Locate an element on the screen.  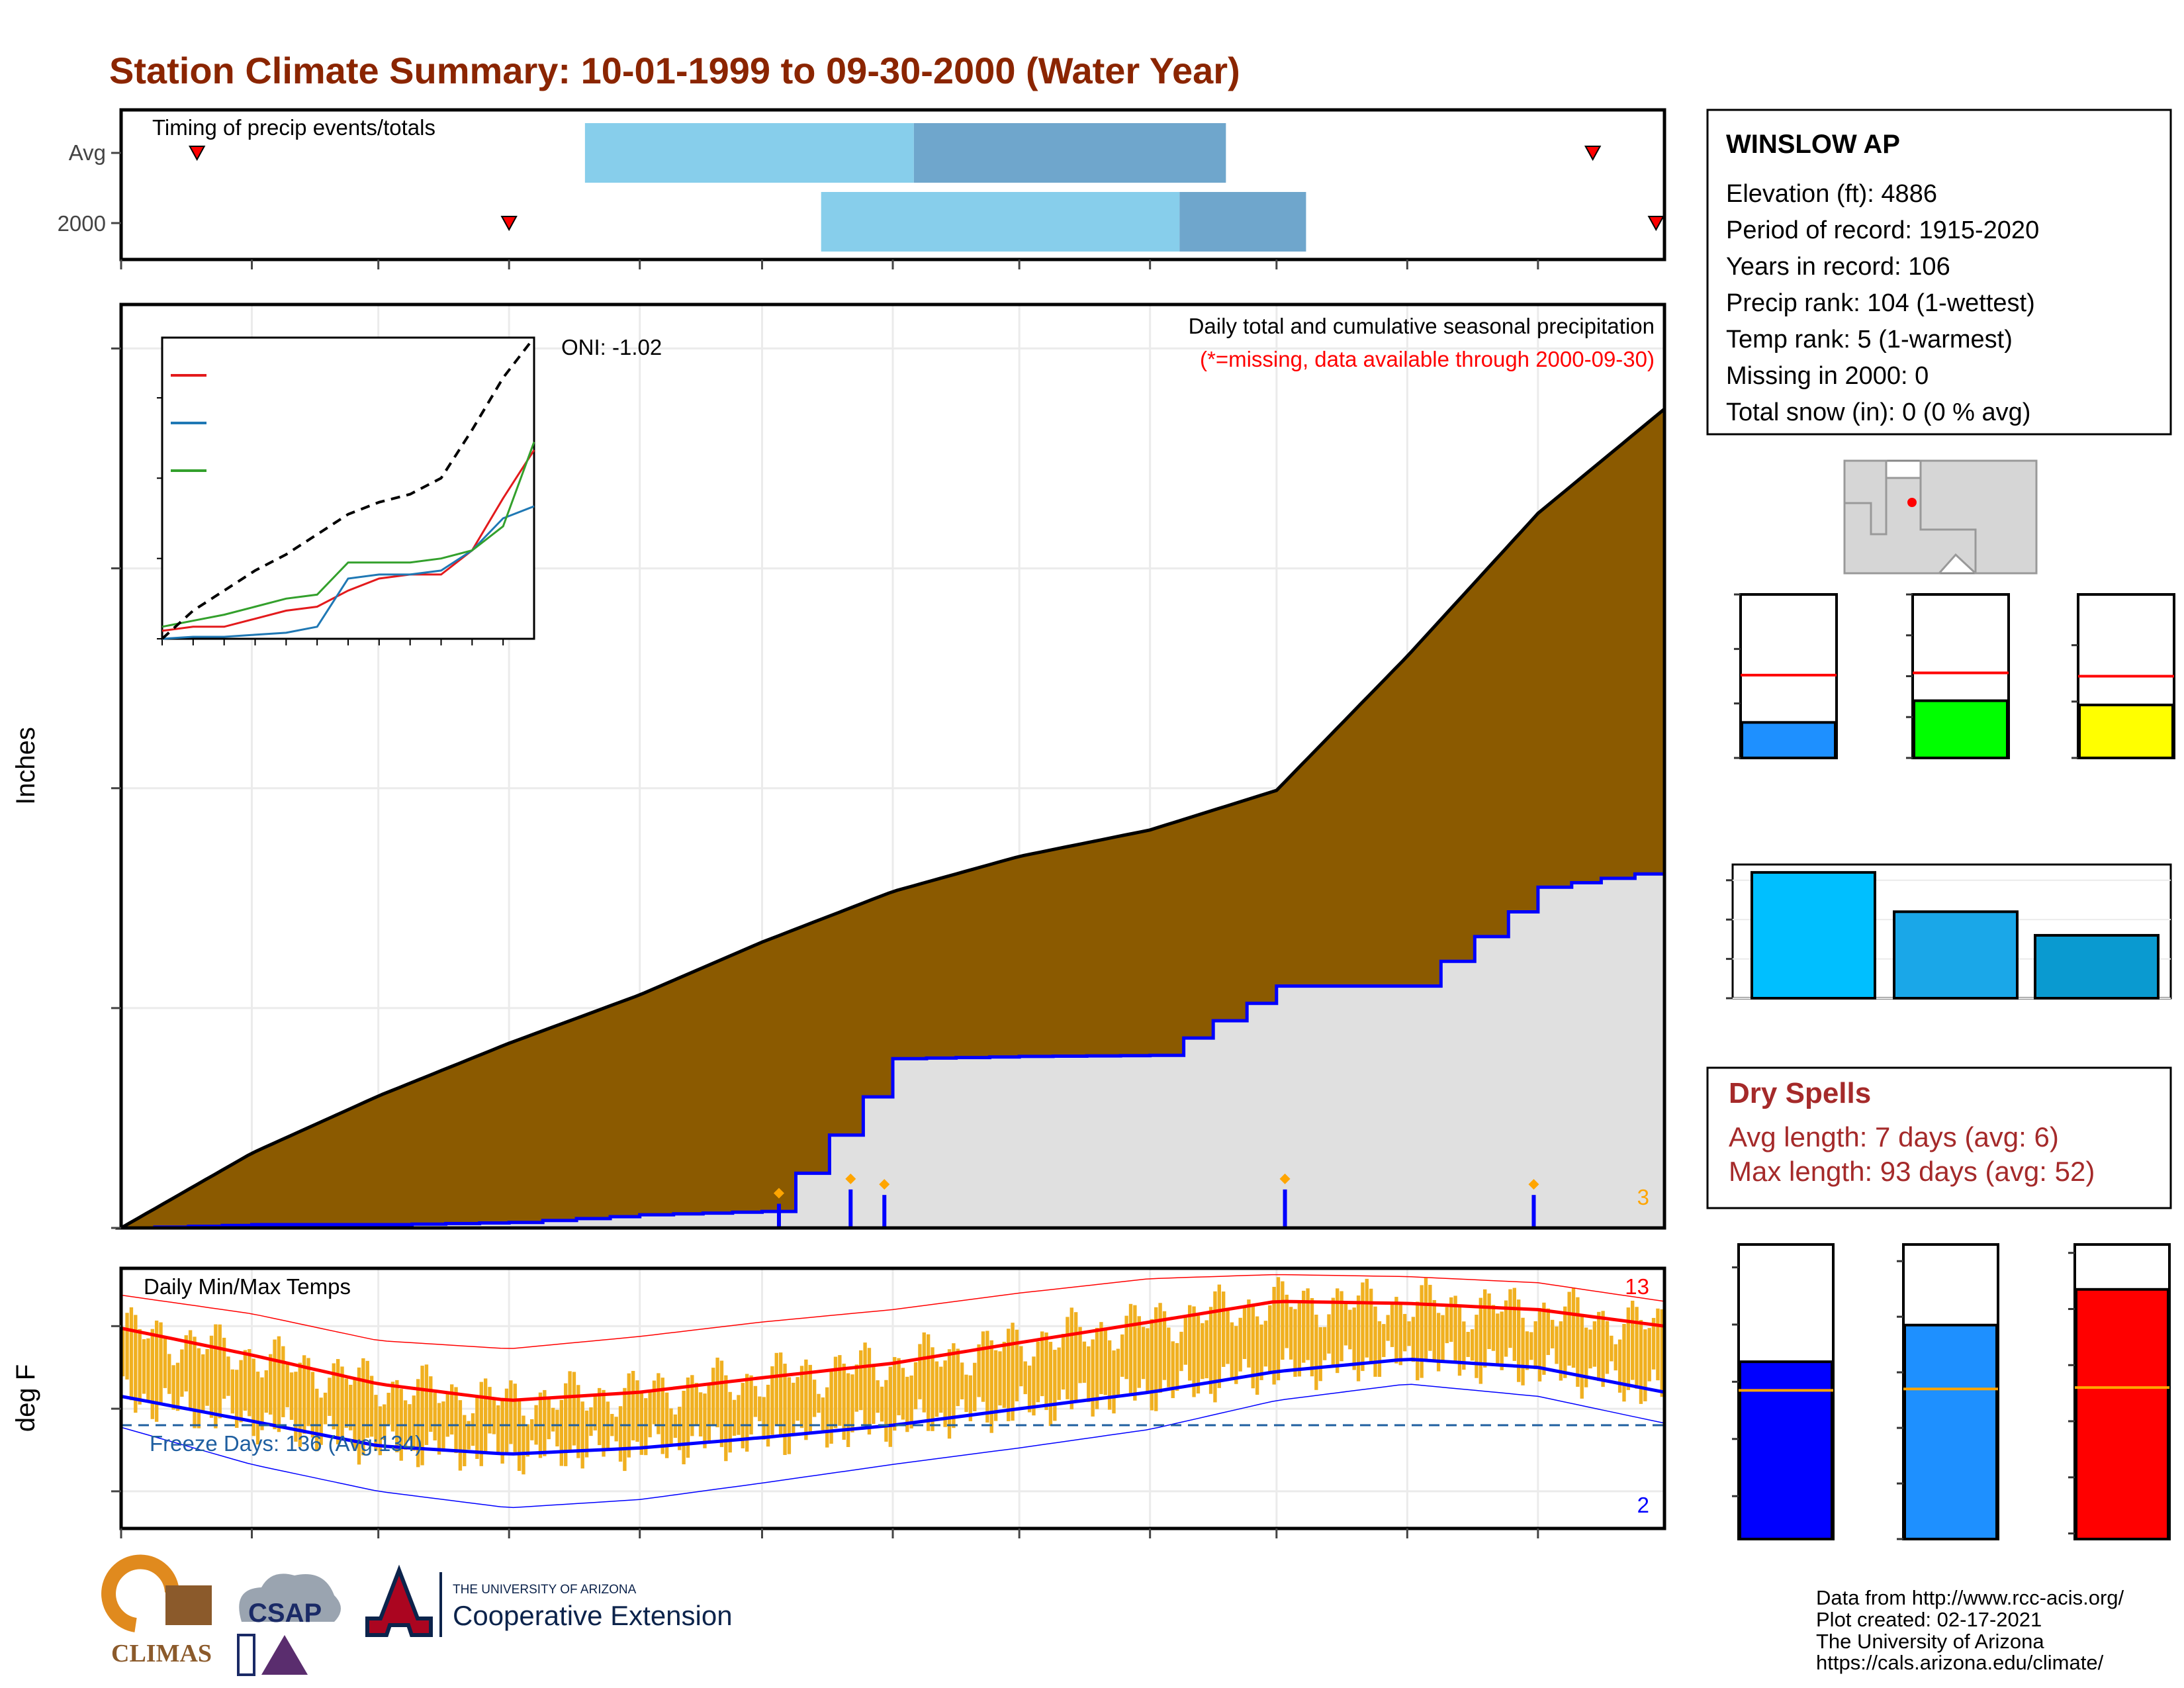
timing-bar-q2 is located at coordinates (1000, 222).